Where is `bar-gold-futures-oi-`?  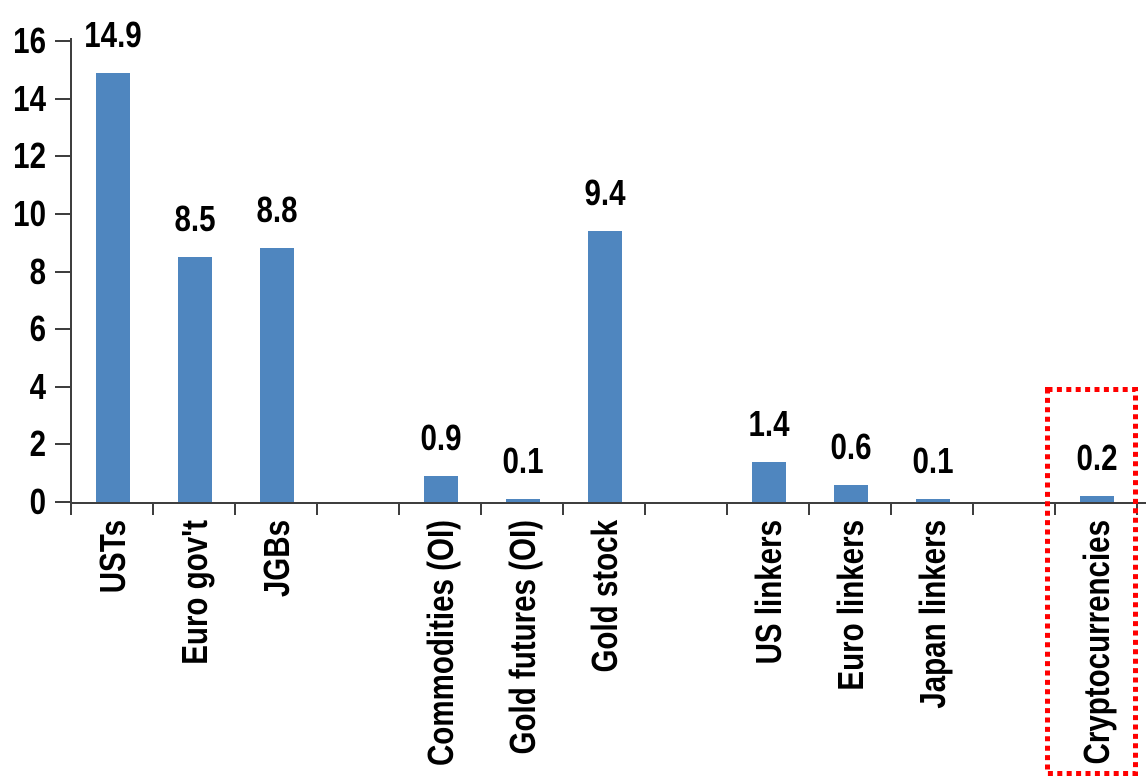 bar-gold-futures-oi- is located at coordinates (523, 500).